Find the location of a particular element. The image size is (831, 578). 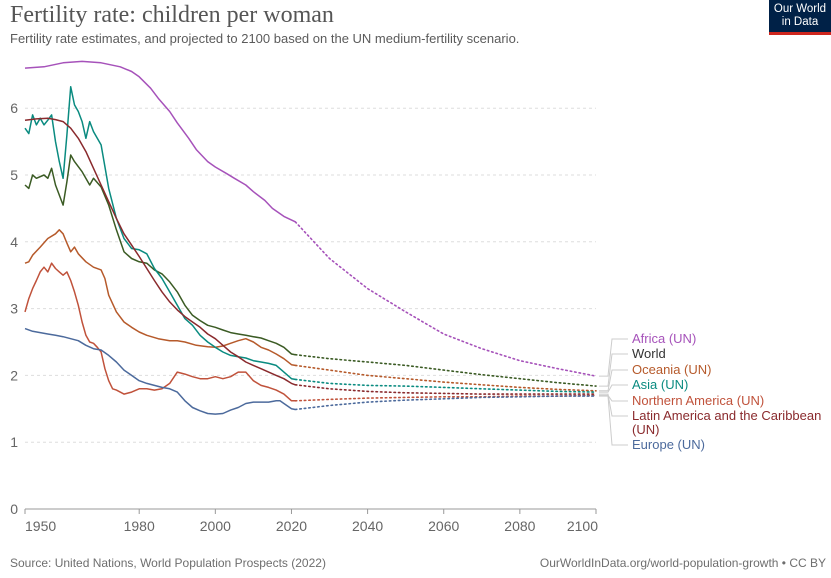

legend-label: Northern America (UN) is located at coordinates (698, 400).